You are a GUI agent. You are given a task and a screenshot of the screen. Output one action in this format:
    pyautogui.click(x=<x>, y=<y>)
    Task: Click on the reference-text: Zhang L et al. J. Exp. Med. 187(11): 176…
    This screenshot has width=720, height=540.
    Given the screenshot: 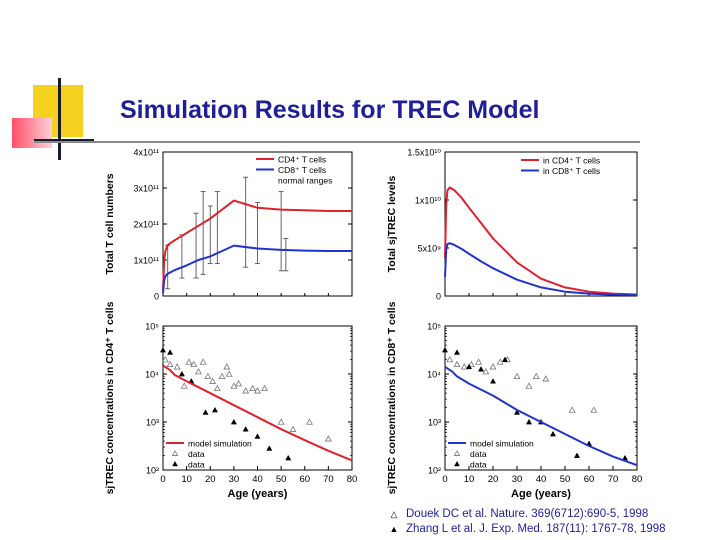 What is the action you would take?
    pyautogui.click(x=536, y=529)
    